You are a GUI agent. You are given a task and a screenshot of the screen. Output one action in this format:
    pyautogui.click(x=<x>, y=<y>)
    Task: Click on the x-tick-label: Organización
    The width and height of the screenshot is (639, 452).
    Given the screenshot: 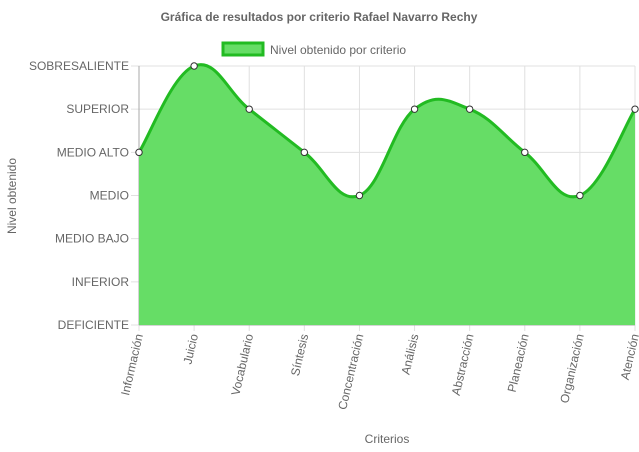 What is the action you would take?
    pyautogui.click(x=572, y=369)
    